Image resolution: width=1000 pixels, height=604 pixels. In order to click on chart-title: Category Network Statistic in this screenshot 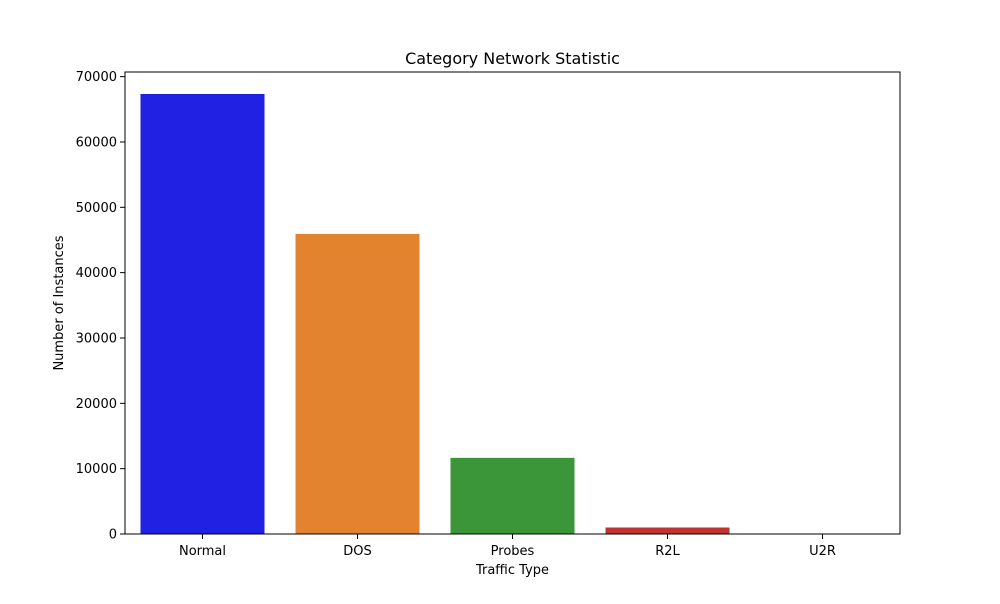, I will do `click(512, 58)`.